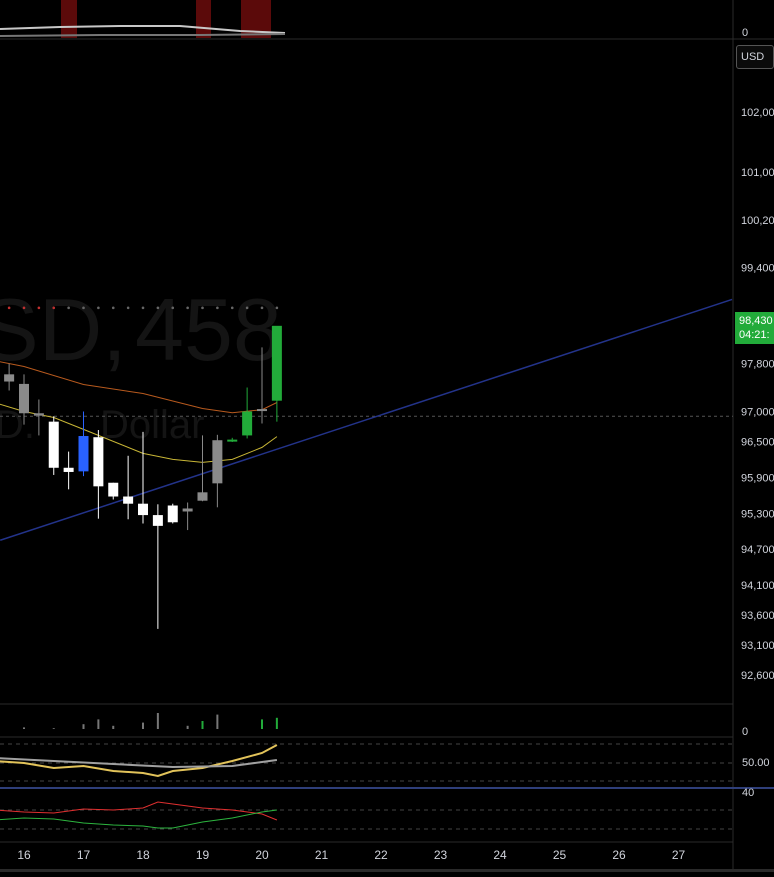  What do you see at coordinates (757, 221) in the screenshot?
I see `price-tick-label: 100,20` at bounding box center [757, 221].